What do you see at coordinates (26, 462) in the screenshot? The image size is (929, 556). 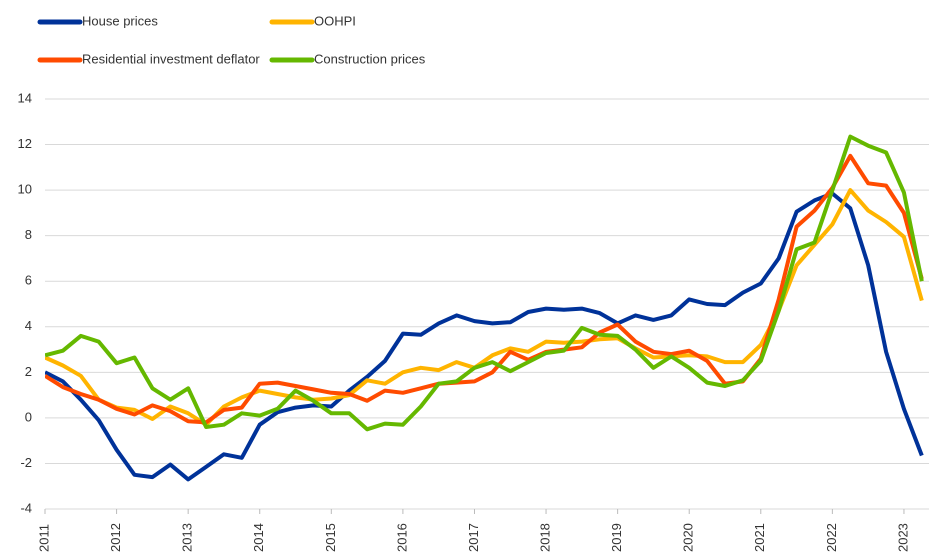 I see `y-tick-label: -2` at bounding box center [26, 462].